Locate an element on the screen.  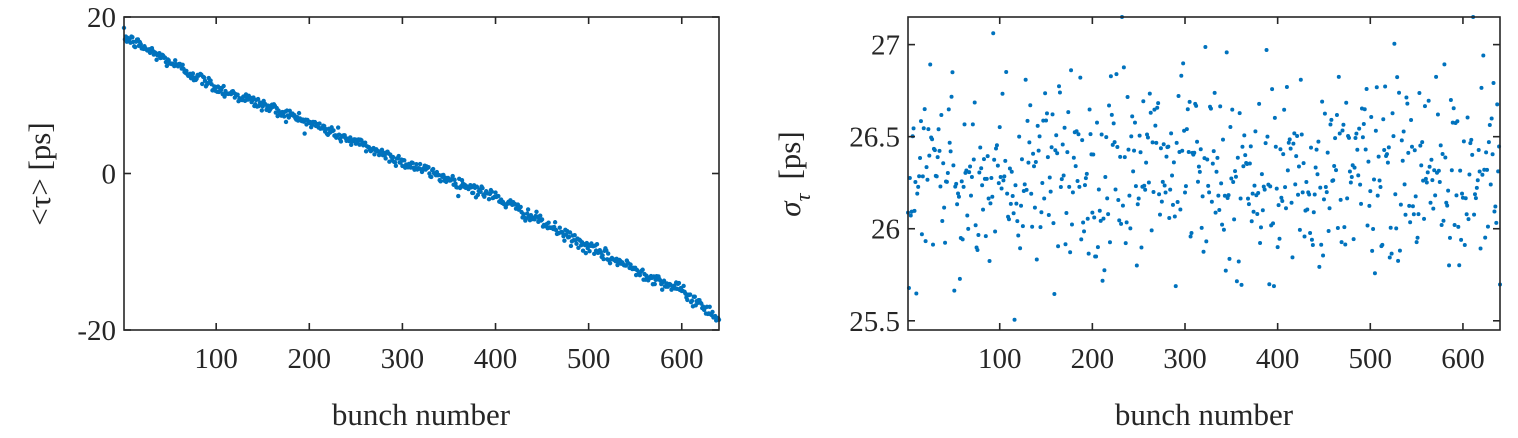
right-xtick-label-200: 200 is located at coordinates (1093, 359).